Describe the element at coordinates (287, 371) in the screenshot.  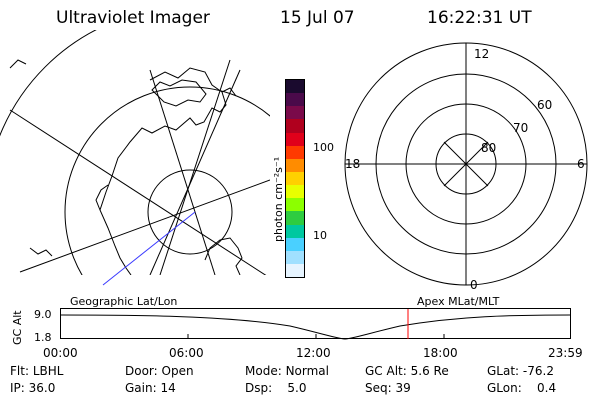
I see `status-mode: Mode: Normal` at that location.